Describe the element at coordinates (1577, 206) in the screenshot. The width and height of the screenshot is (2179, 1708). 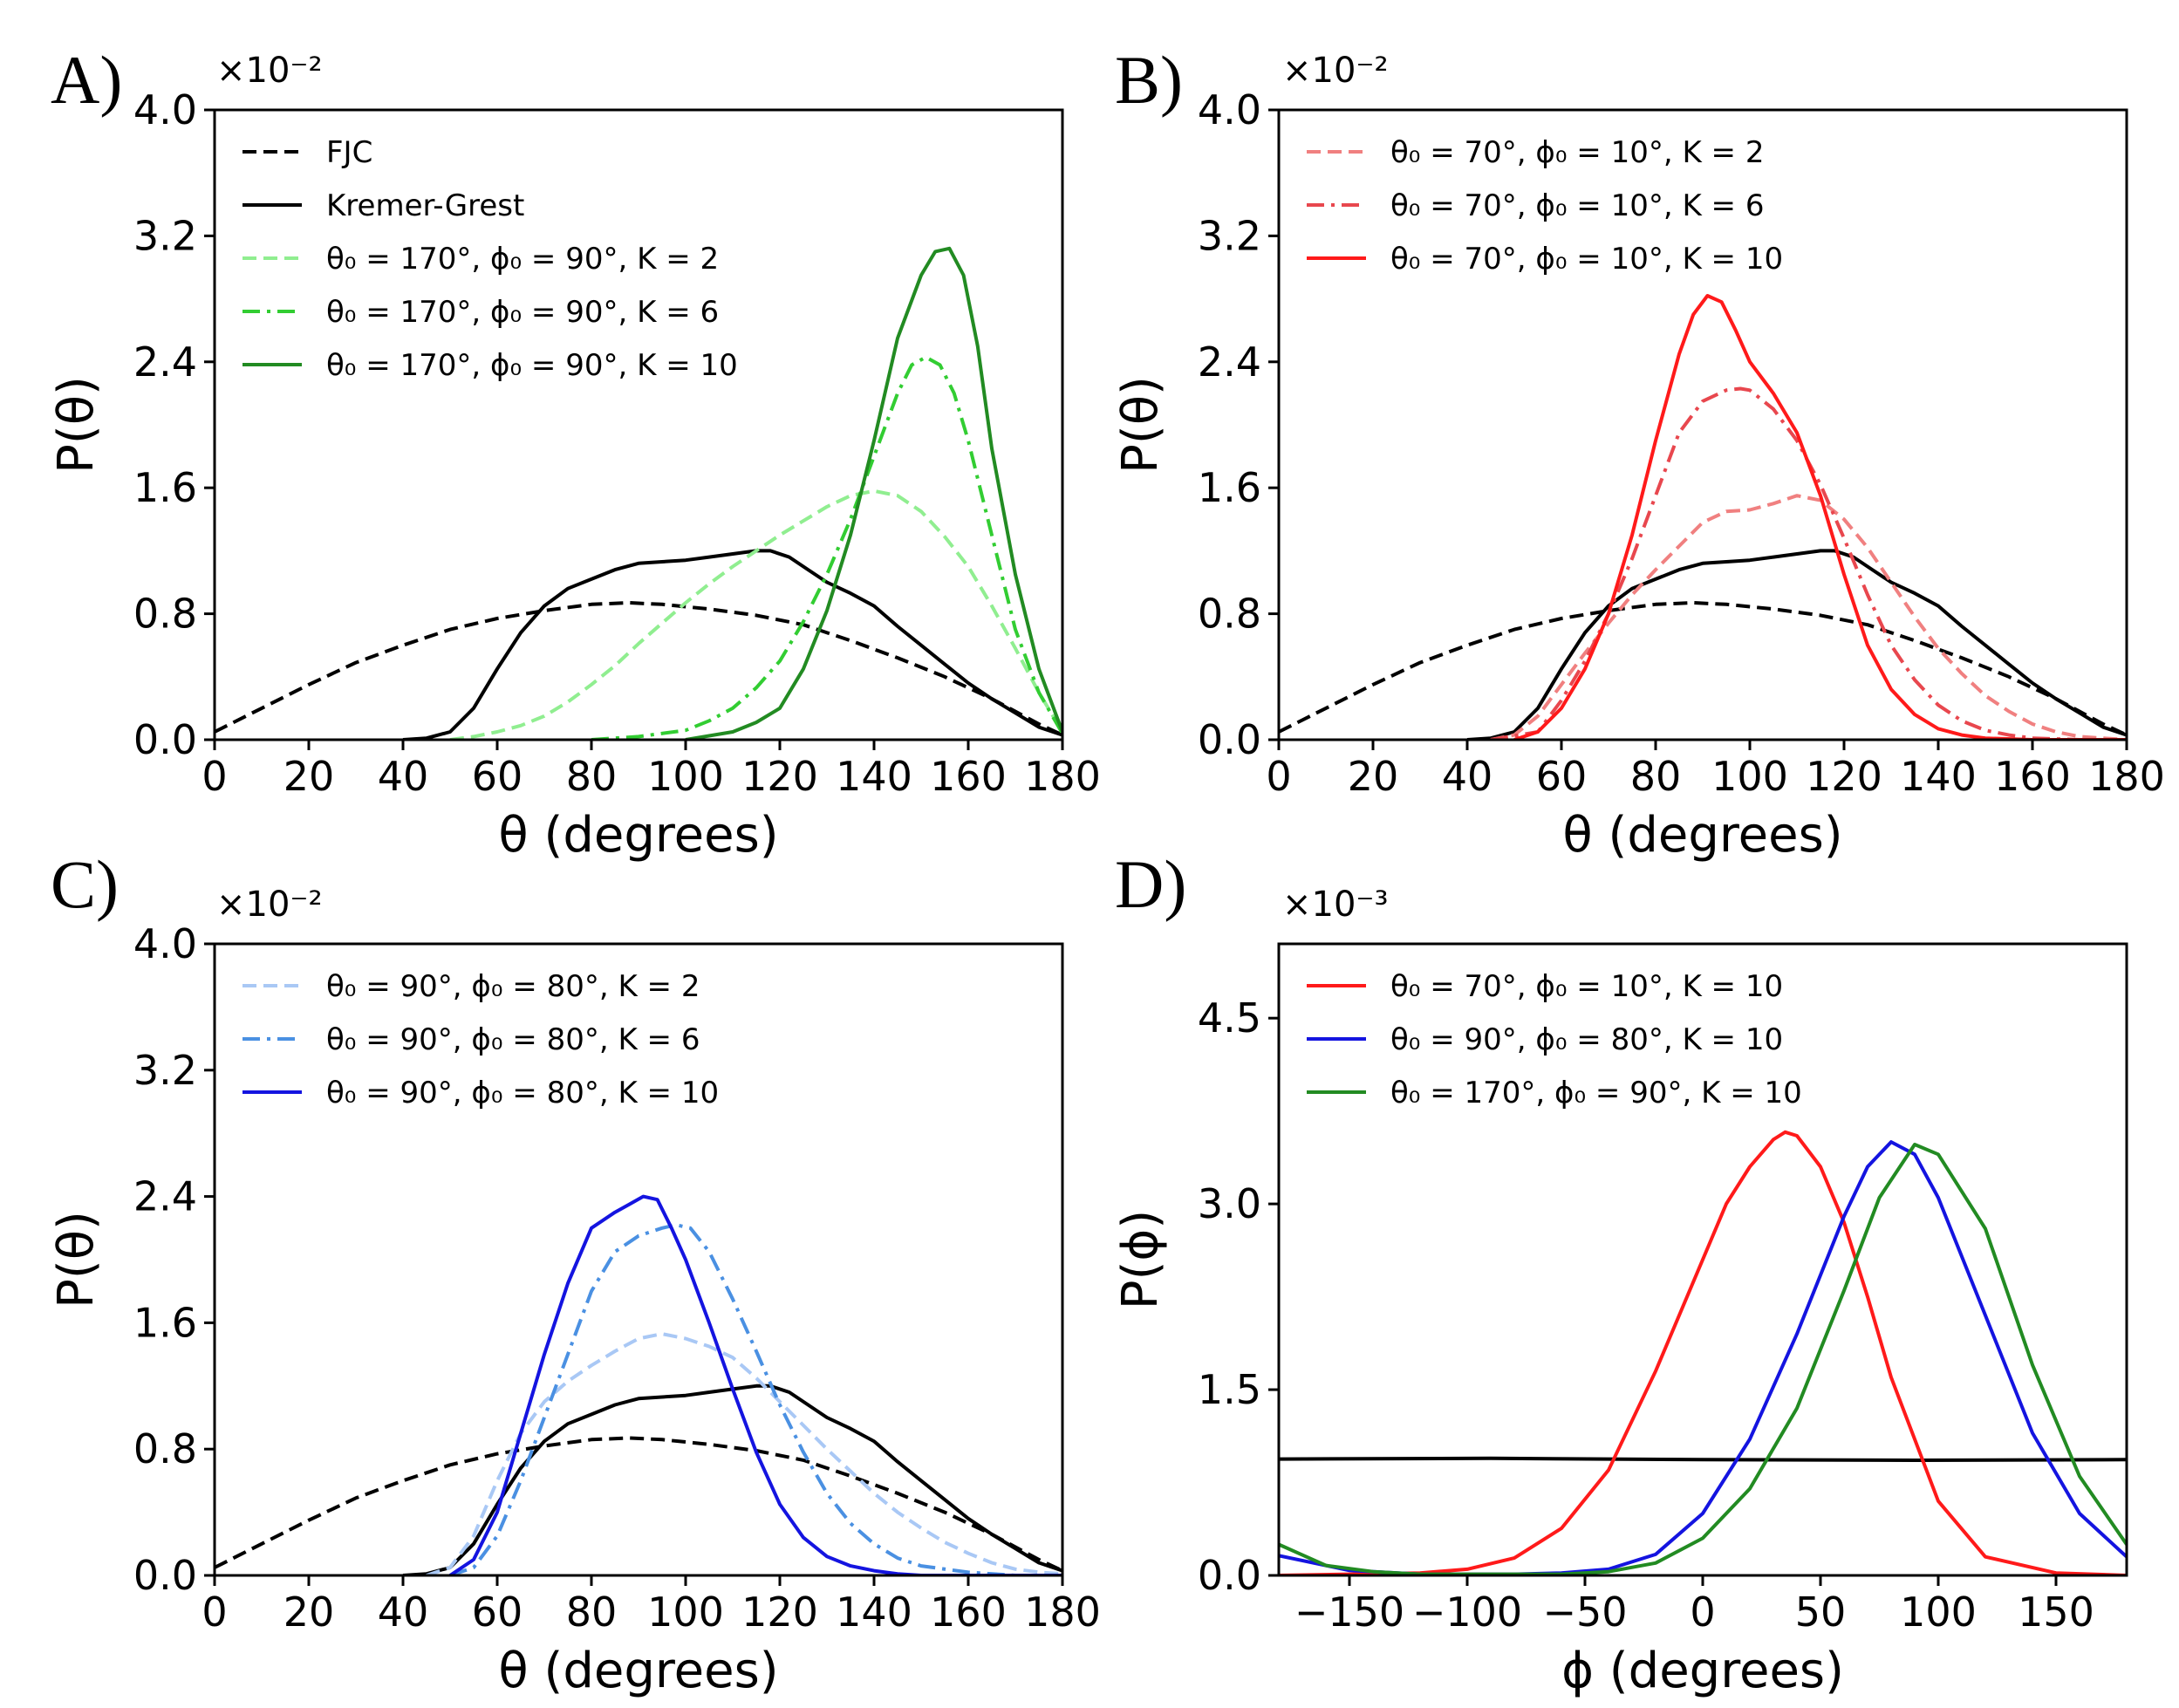
I see `legend-label: θ₀ = 70°, ϕ₀ = 10°, K = 6` at that location.